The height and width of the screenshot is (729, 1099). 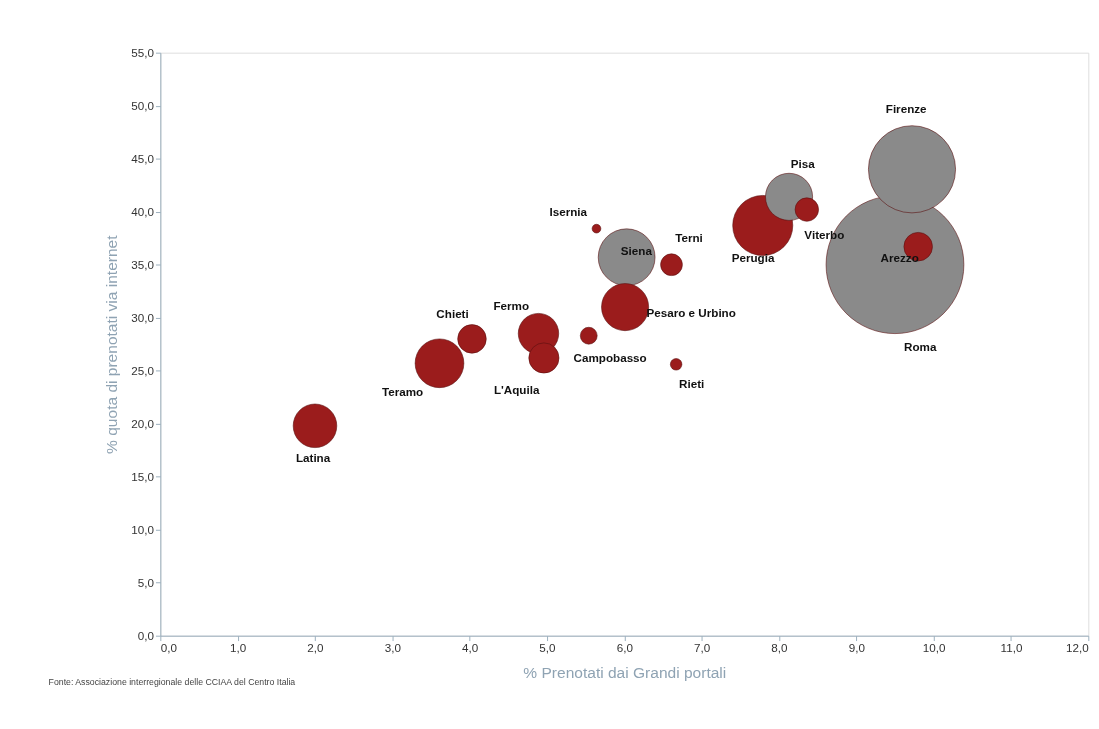 I want to click on annotation: Latina, so click(x=313, y=457).